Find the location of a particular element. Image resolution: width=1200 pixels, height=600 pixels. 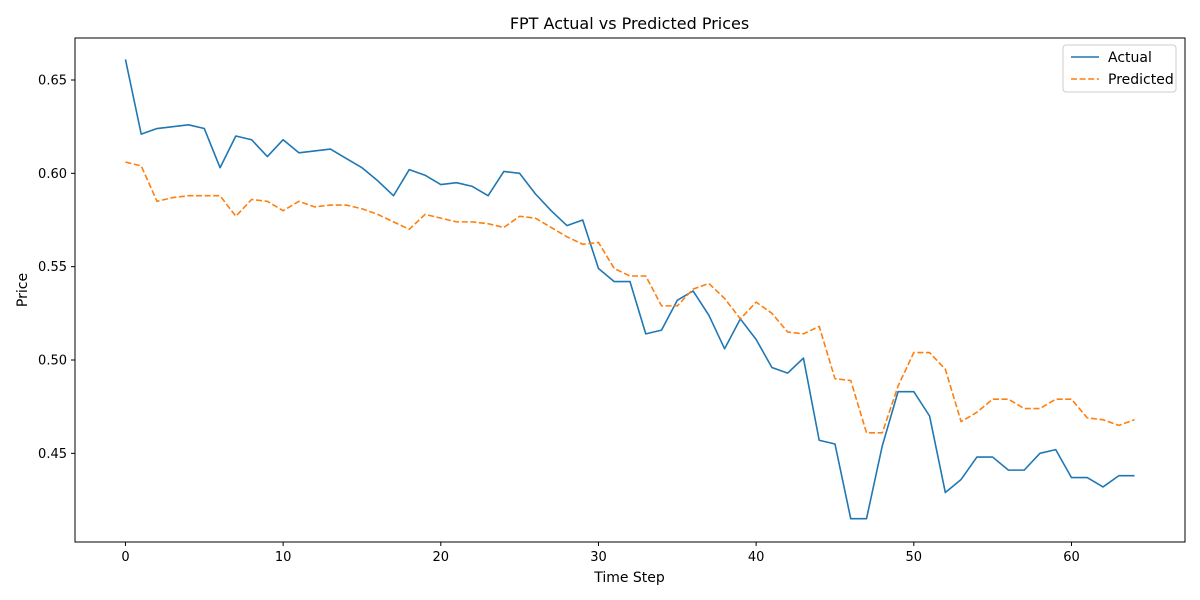

x-axis-label: Time Step is located at coordinates (629, 578).